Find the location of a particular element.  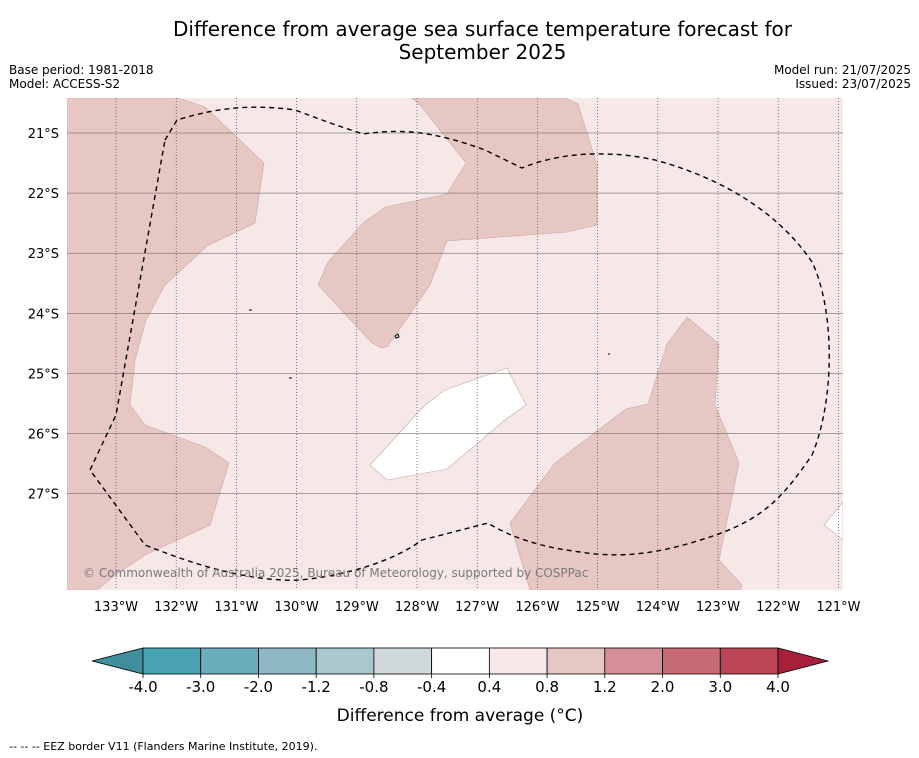

colorbar-tick-label: 2.0 is located at coordinates (663, 687).